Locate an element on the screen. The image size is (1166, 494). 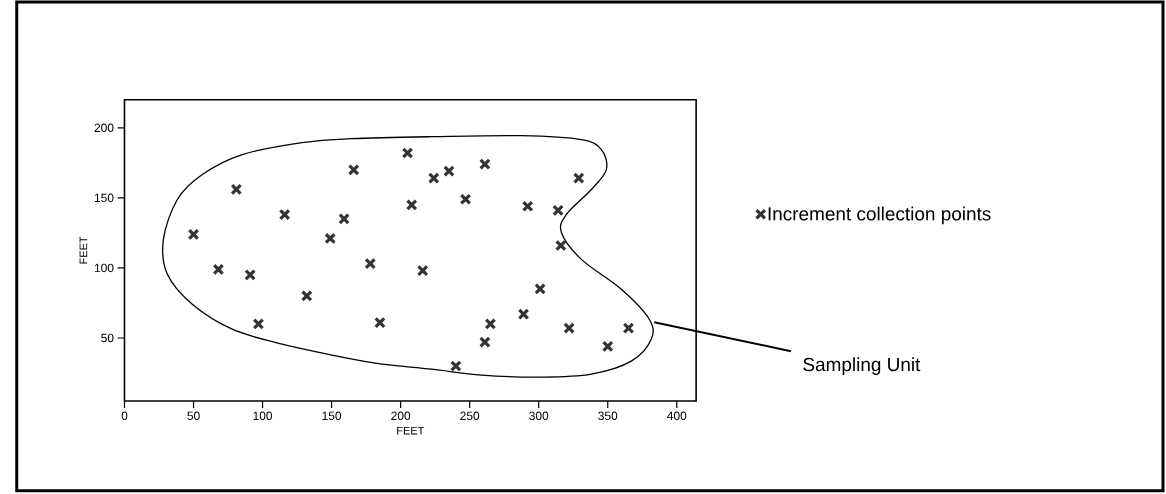
text: Sampling Unit is located at coordinates (862, 366).